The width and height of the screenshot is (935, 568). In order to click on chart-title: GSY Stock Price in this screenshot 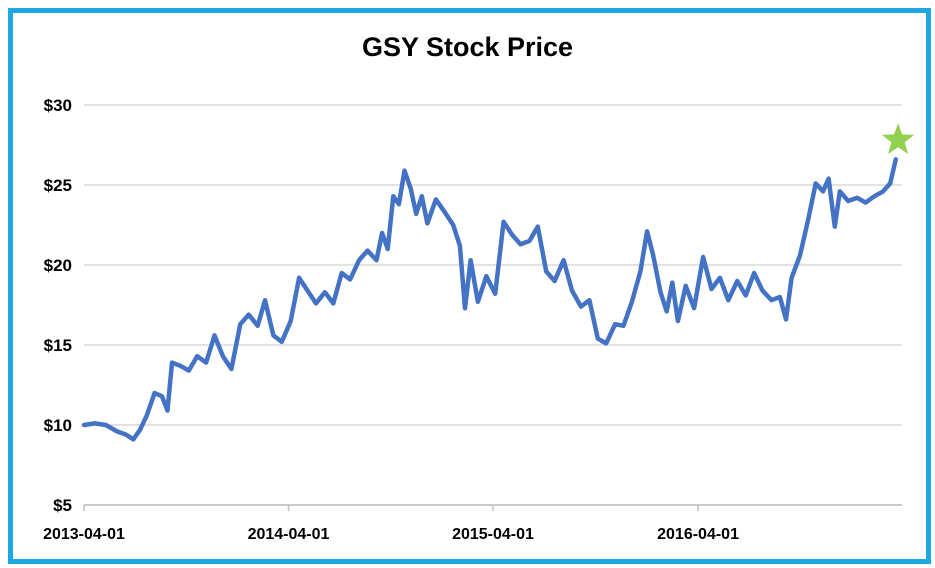, I will do `click(467, 47)`.